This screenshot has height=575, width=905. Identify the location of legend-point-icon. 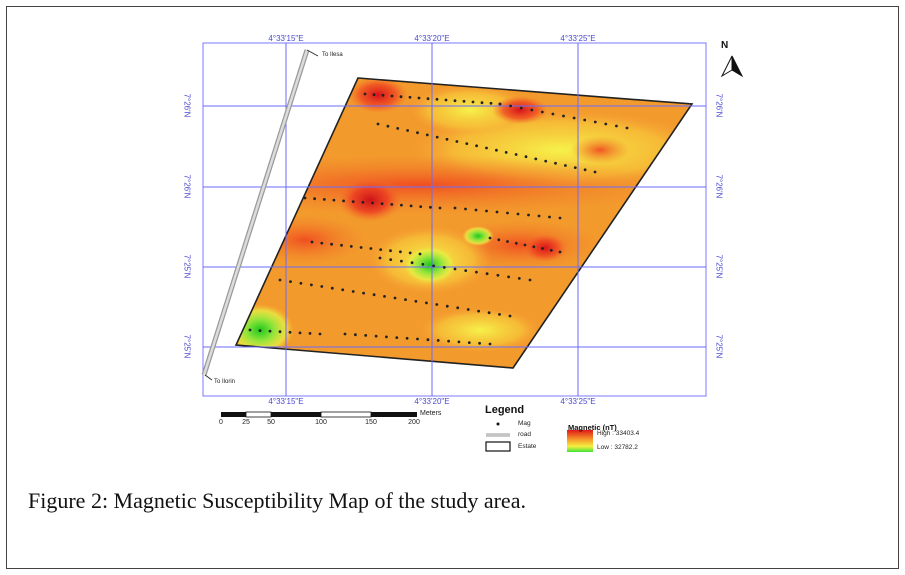
(498, 424).